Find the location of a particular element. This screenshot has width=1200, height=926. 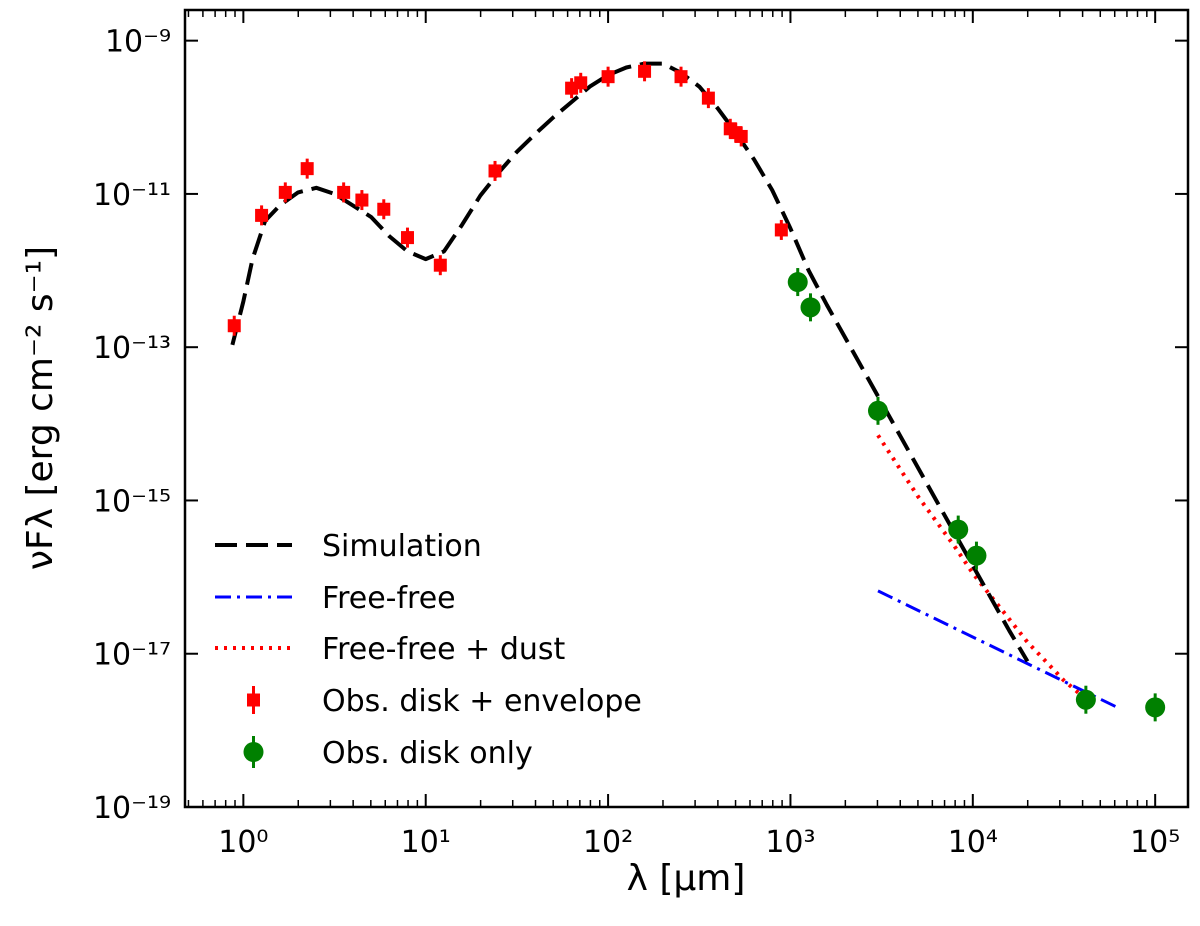

legend-simulation-label: Simulation is located at coordinates (402, 546).